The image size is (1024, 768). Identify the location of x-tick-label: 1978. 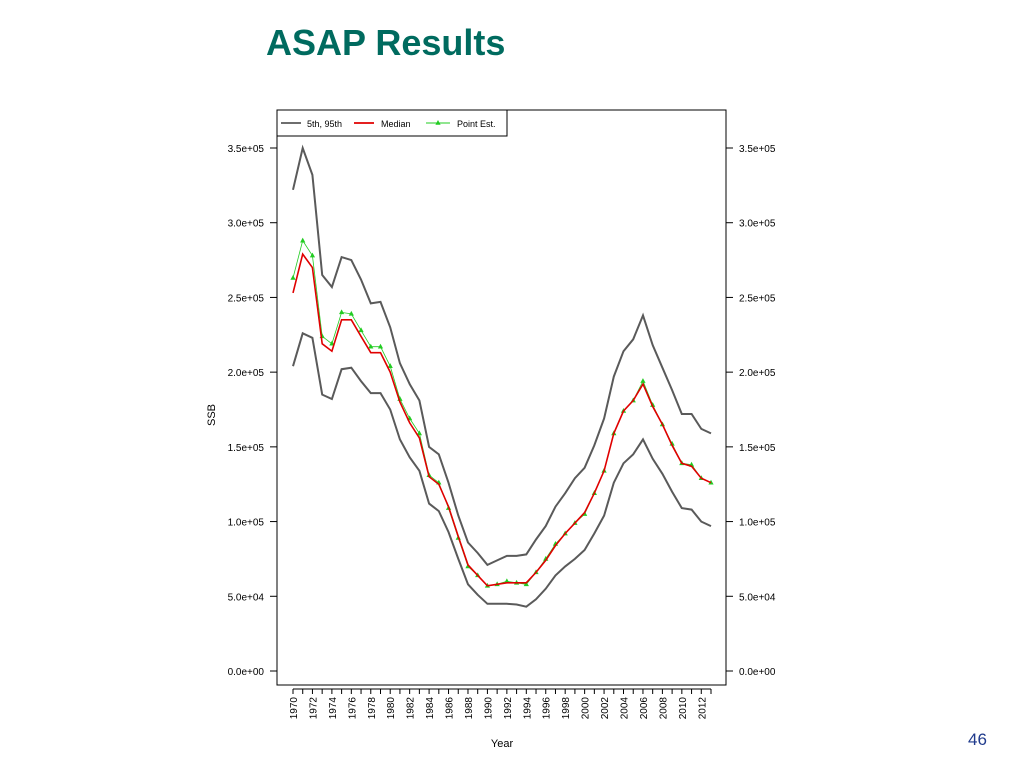
(372, 708).